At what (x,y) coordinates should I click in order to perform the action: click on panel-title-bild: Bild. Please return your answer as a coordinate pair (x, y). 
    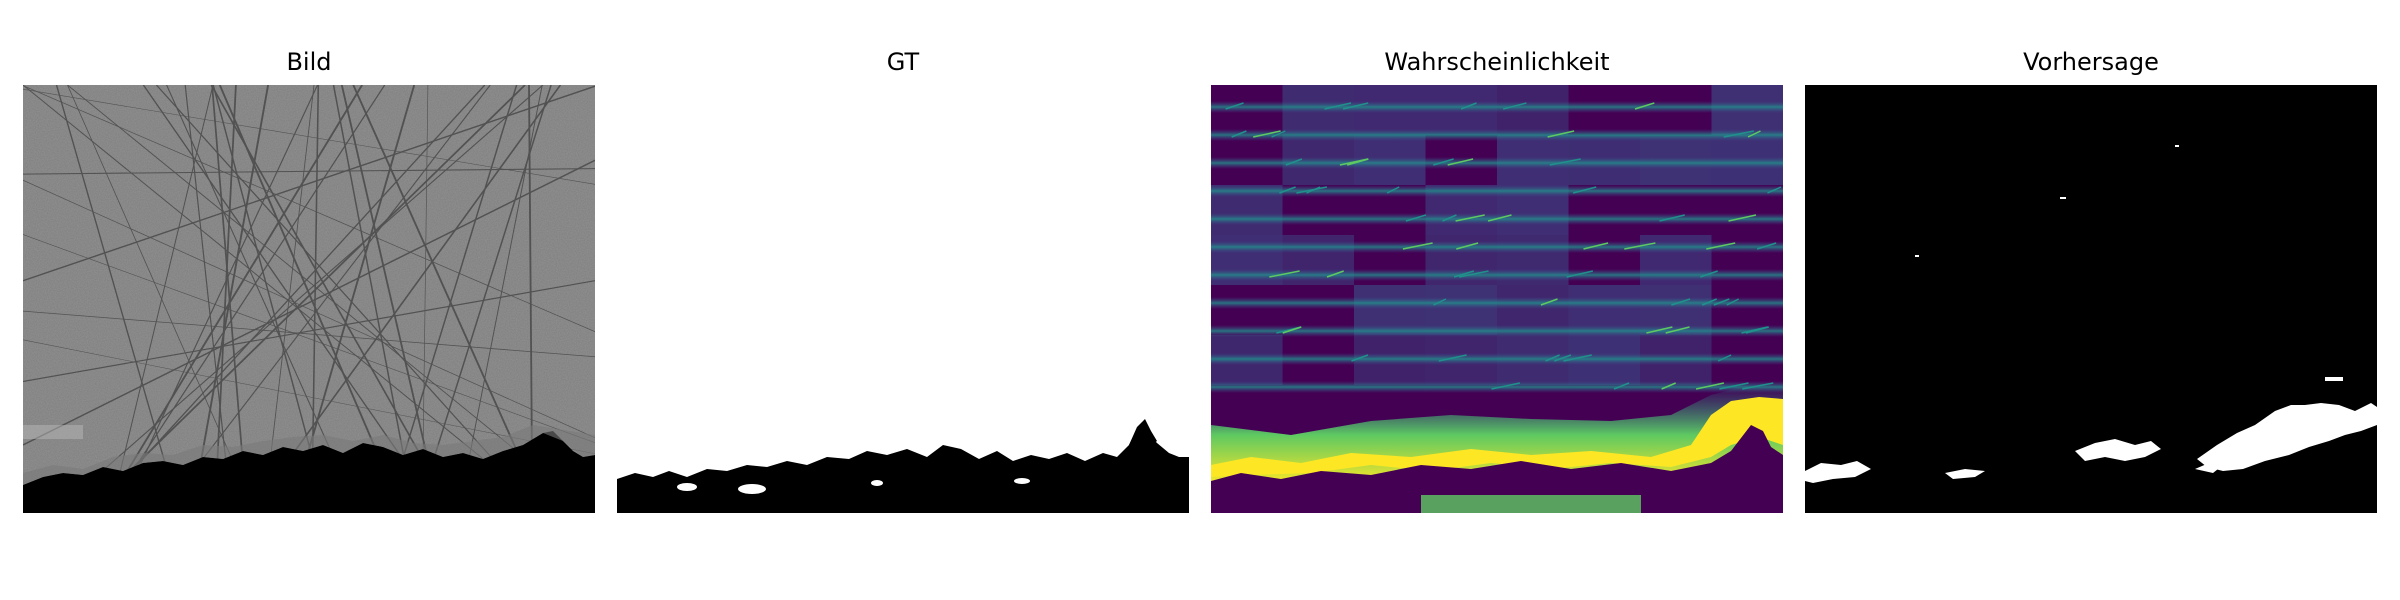
    Looking at the image, I should click on (309, 62).